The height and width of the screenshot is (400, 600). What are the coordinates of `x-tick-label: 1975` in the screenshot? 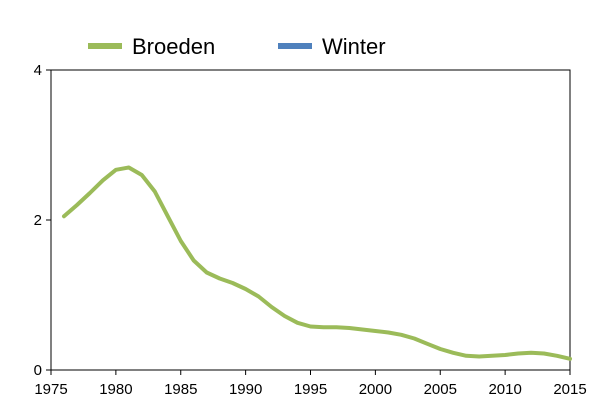 It's located at (50, 389).